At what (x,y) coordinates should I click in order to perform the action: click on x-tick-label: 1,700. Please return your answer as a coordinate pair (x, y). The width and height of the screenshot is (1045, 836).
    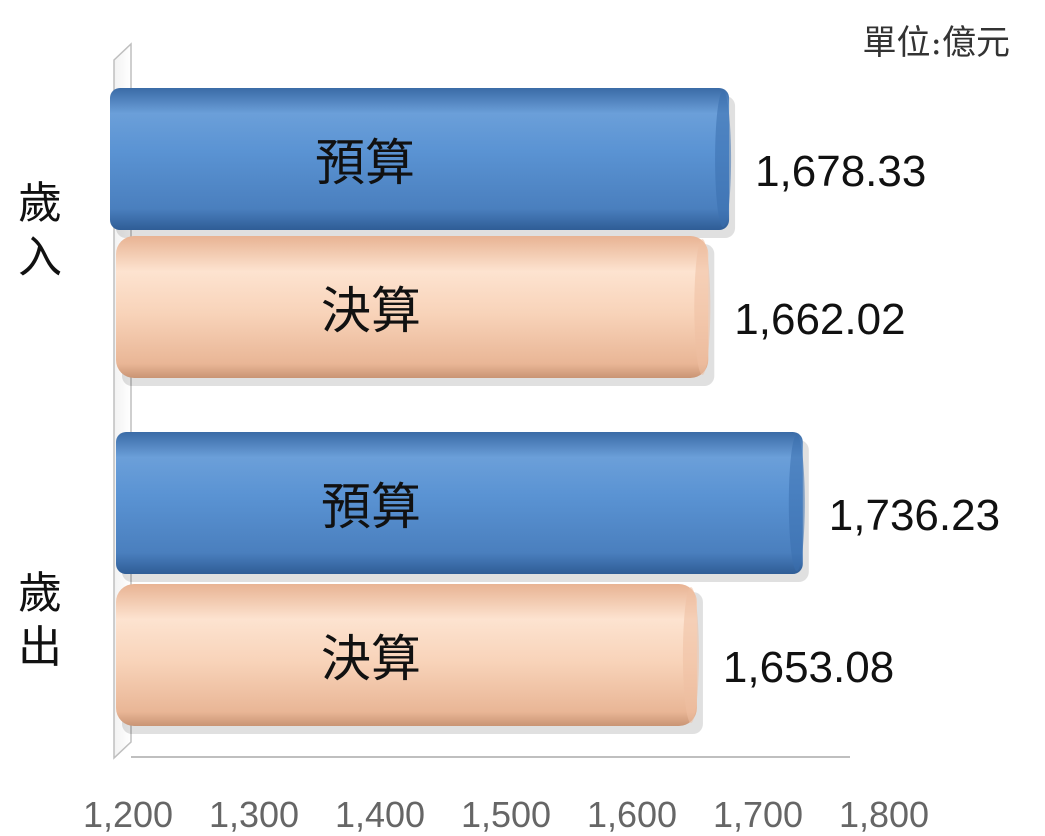
    Looking at the image, I should click on (758, 814).